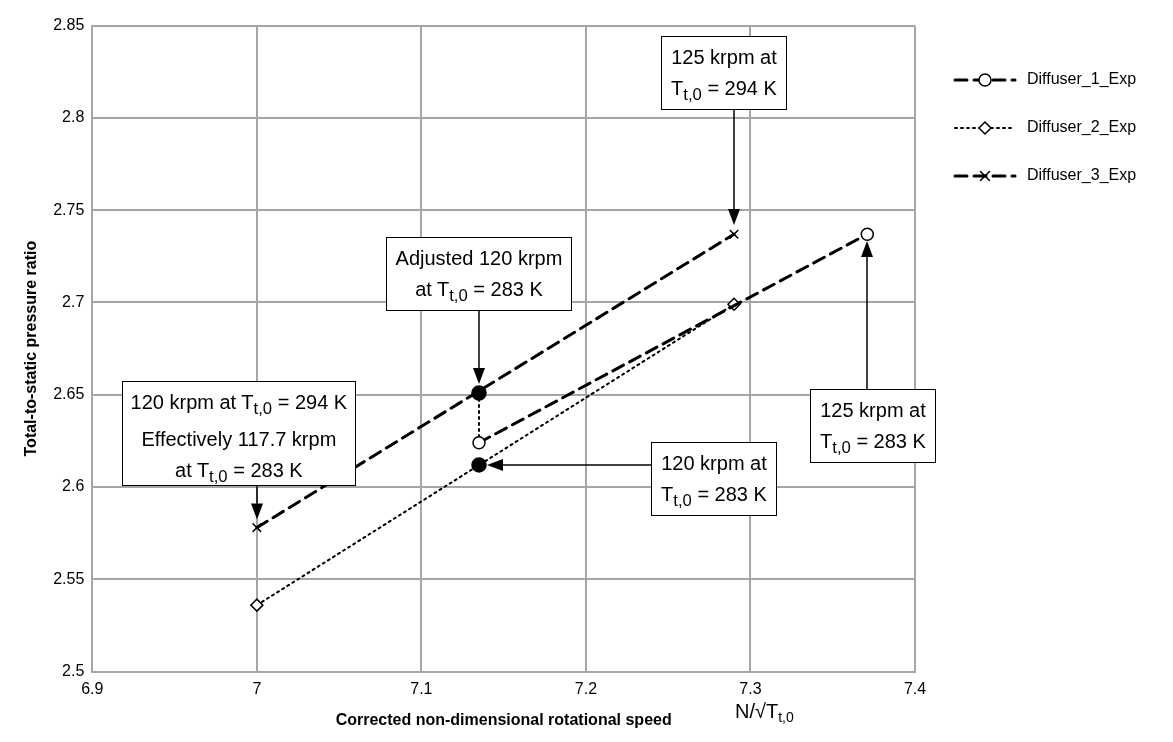 The image size is (1173, 742). Describe the element at coordinates (73, 301) in the screenshot. I see `y-tick-label: 2.7` at that location.